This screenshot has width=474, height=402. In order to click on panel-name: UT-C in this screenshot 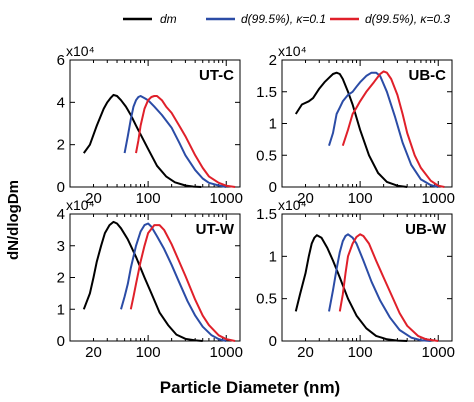, I will do `click(216, 75)`.